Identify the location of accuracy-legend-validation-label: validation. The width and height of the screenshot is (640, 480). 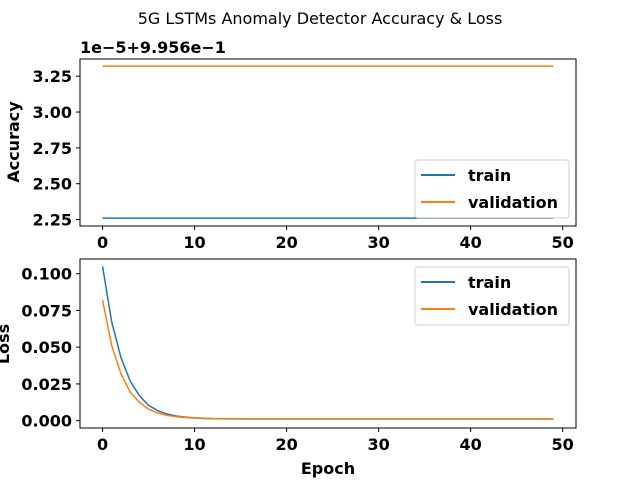
(513, 202).